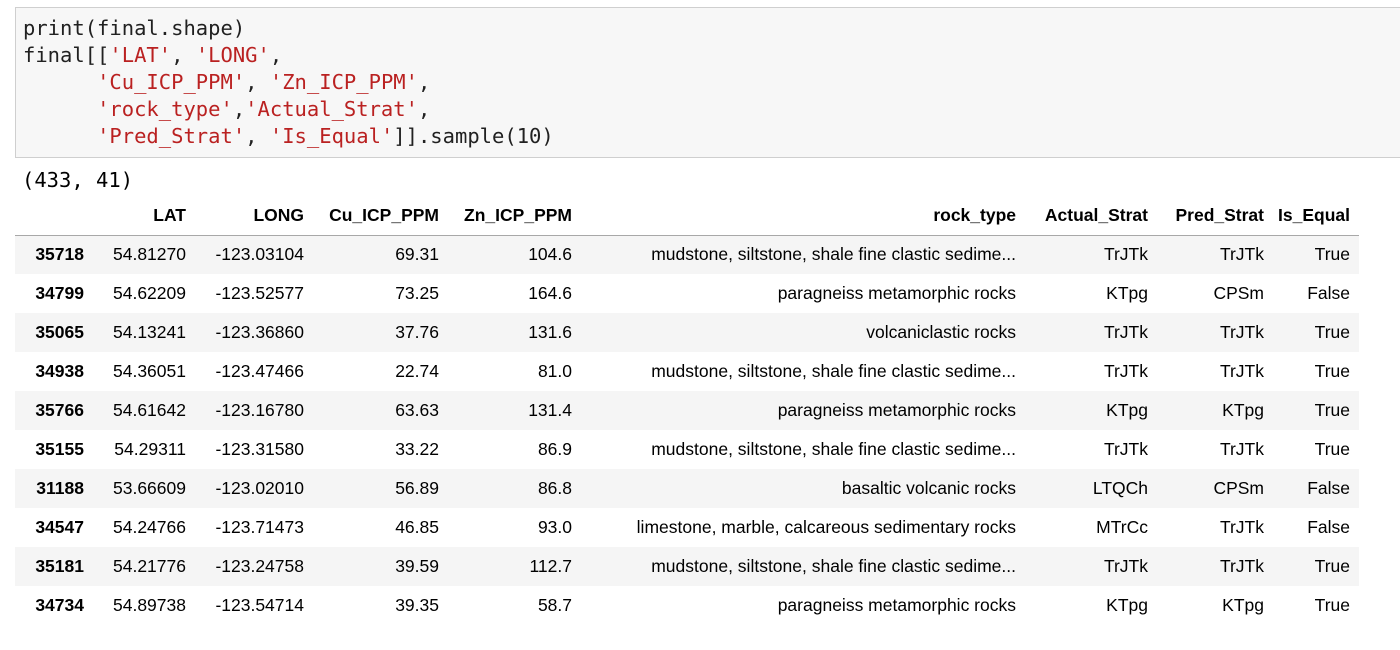 Image resolution: width=1400 pixels, height=650 pixels. What do you see at coordinates (331, 136) in the screenshot?
I see `code-string-token: 'Is_Equal'` at bounding box center [331, 136].